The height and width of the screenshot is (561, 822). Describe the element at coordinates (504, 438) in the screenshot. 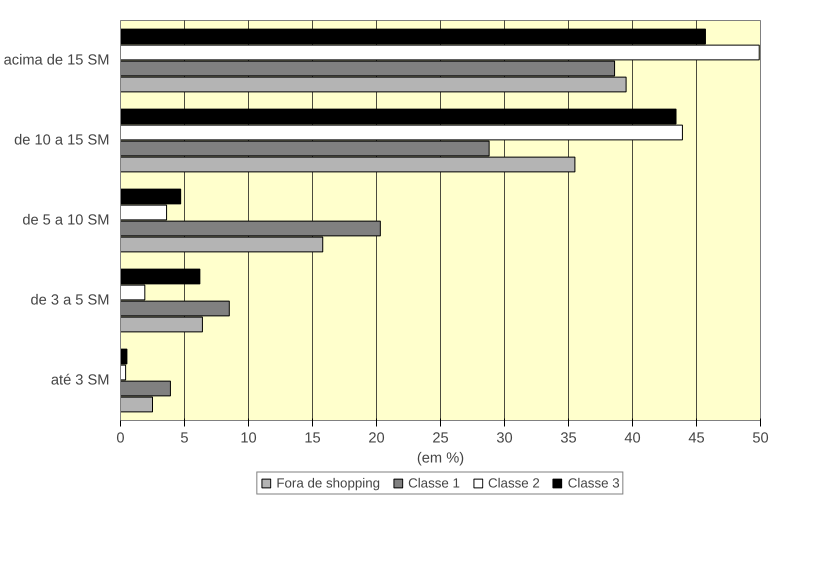

I see `x-tick-label: 30` at that location.